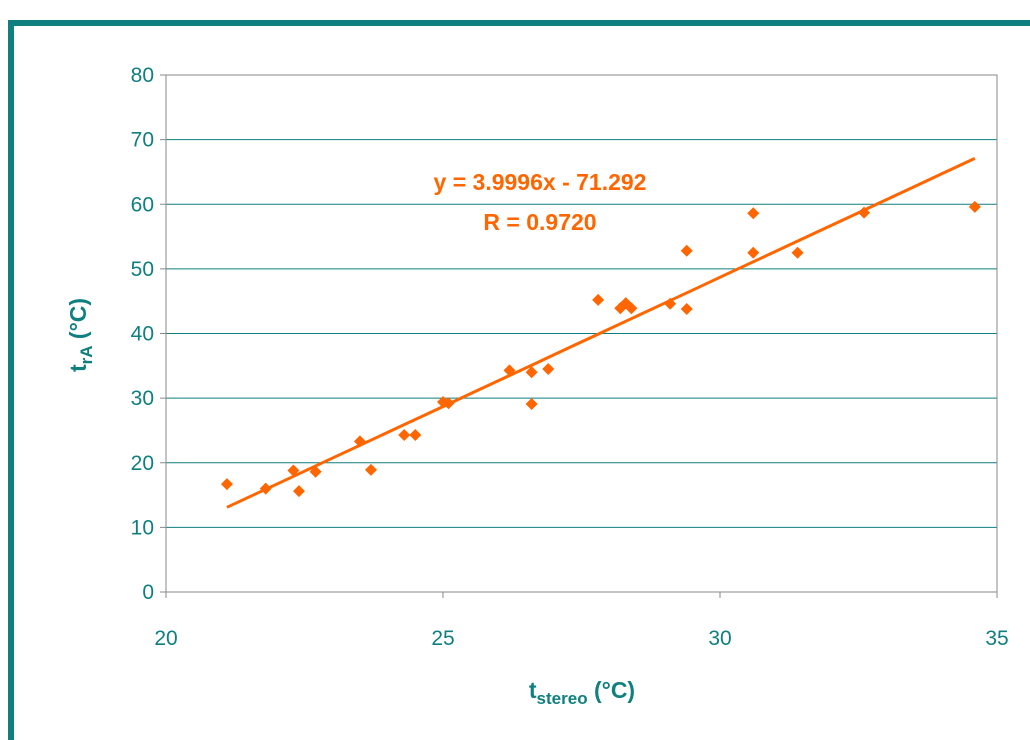 The width and height of the screenshot is (1030, 740). I want to click on y-tick-label: 50, so click(142, 269).